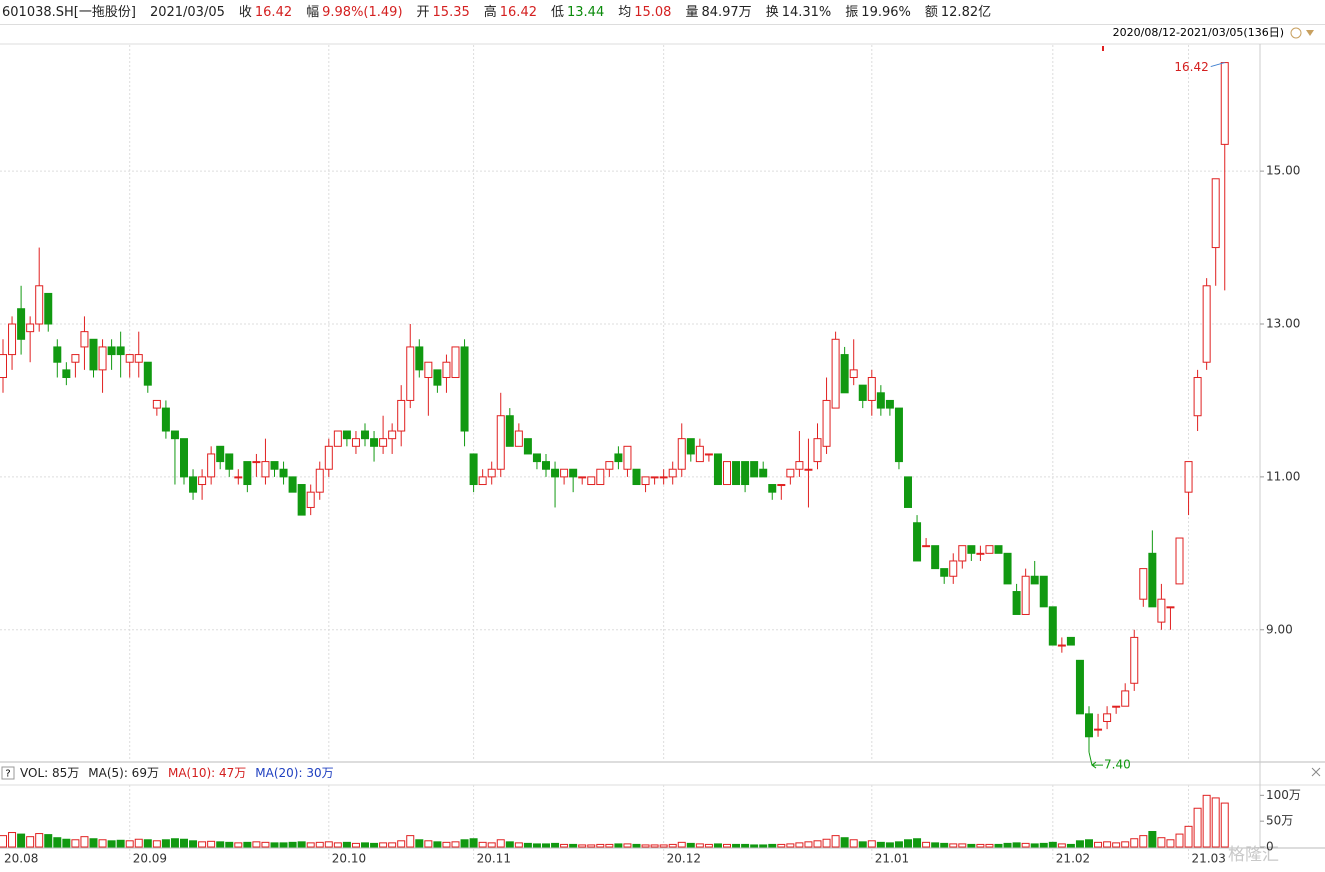 This screenshot has height=872, width=1325. I want to click on help-icon-text: ?, so click(7, 774).